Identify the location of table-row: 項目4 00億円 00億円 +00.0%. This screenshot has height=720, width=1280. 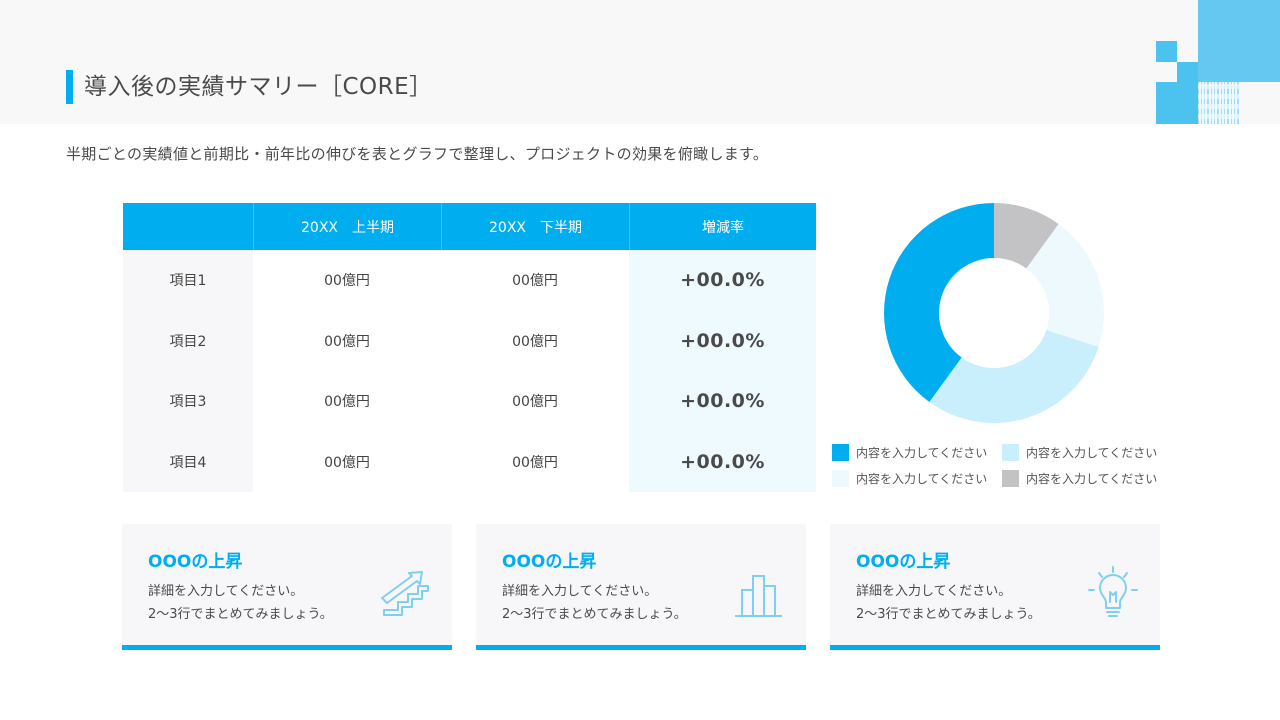
(469, 461).